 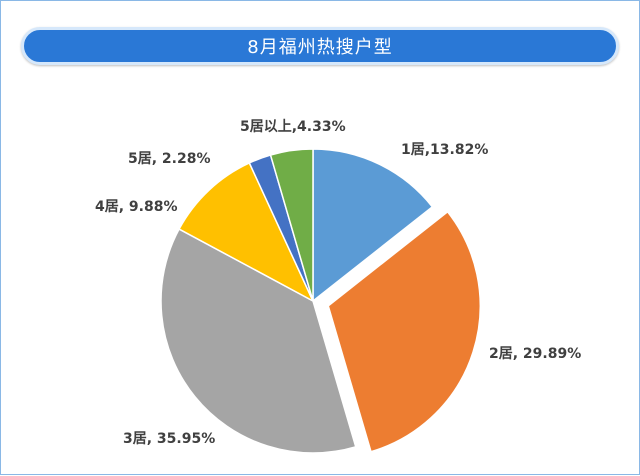 I want to click on slice-label-6: 5居以上,4.33%, so click(x=293, y=127).